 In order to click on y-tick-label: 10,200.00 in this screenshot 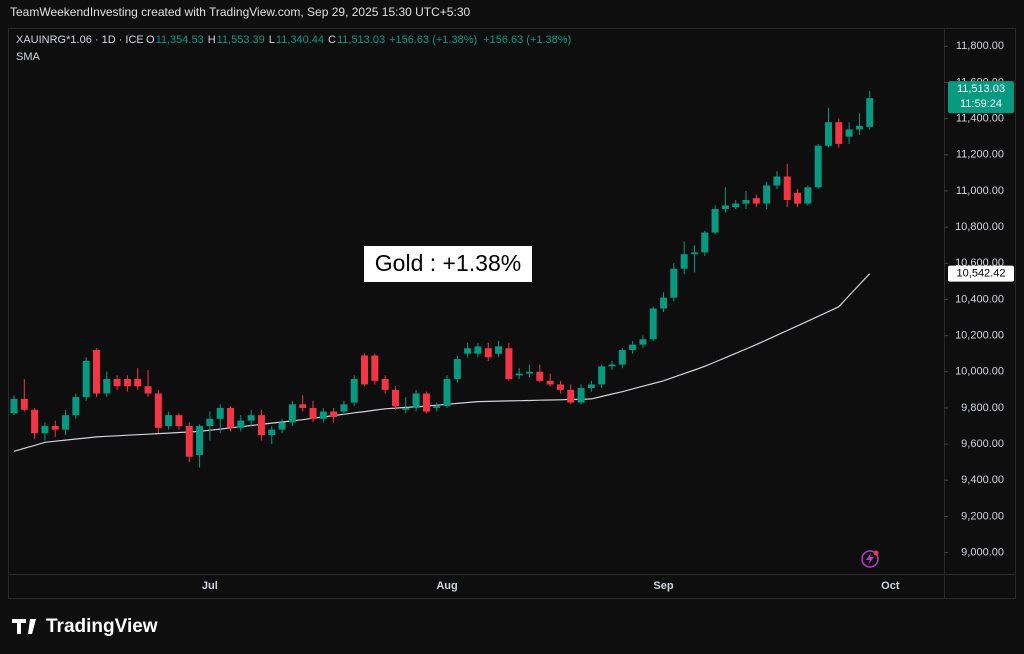, I will do `click(979, 336)`.